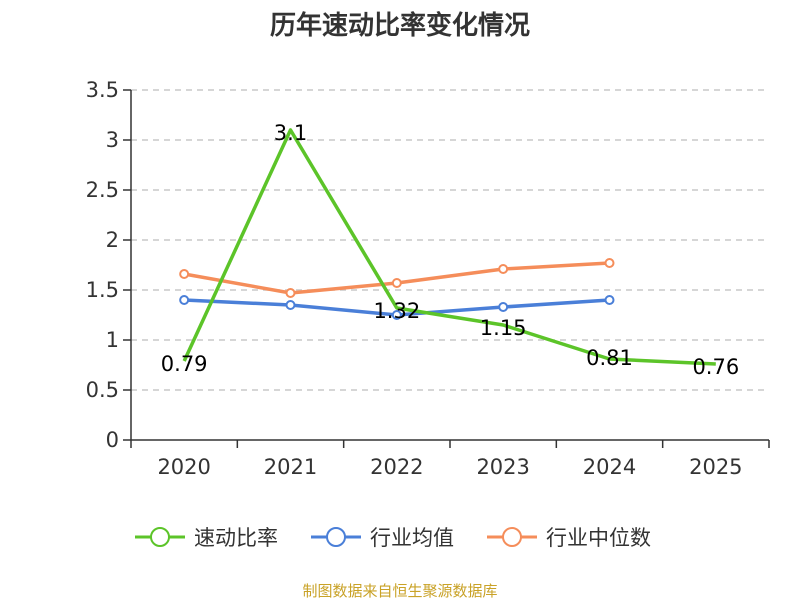  I want to click on y-tick-label: 2.5, so click(102, 190).